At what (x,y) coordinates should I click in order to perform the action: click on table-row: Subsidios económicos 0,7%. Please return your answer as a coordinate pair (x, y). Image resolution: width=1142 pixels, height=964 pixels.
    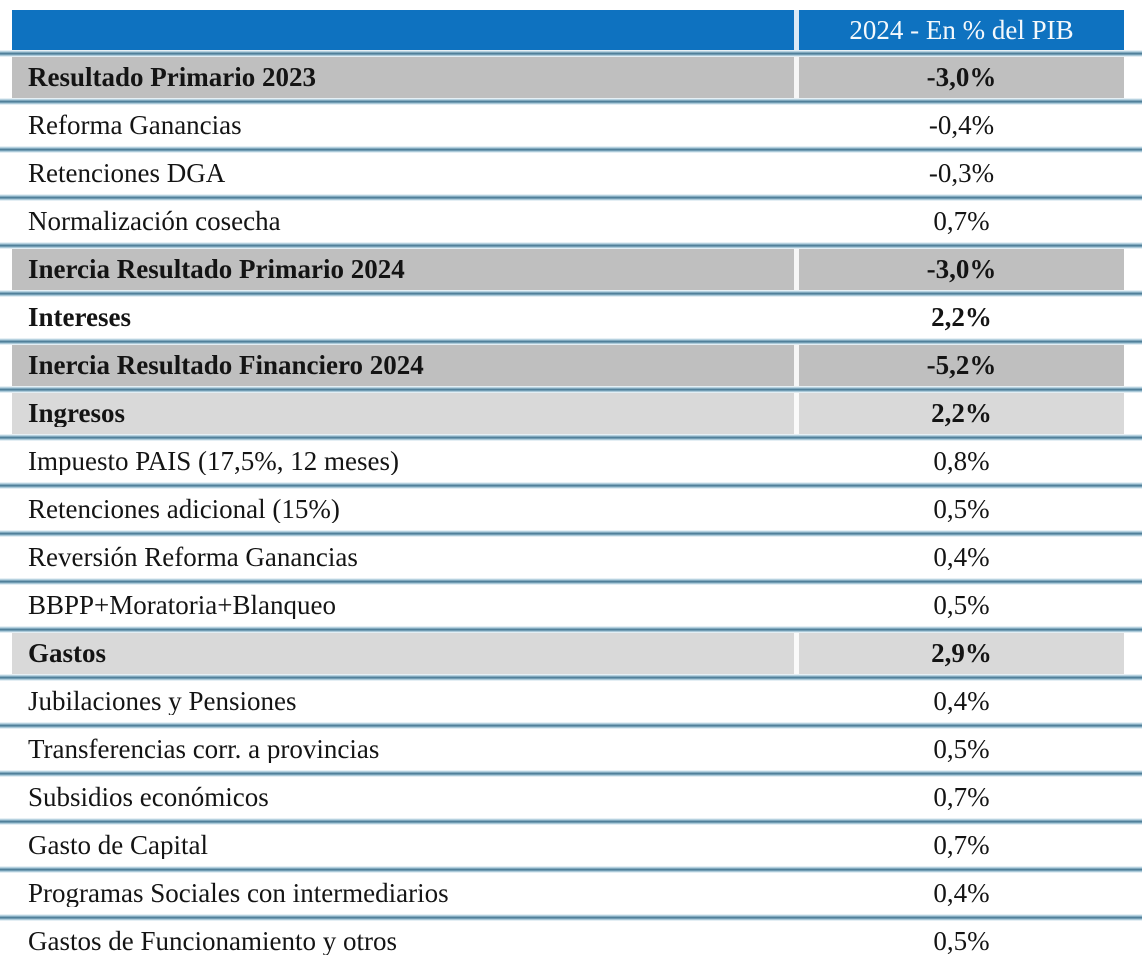
    Looking at the image, I should click on (568, 797).